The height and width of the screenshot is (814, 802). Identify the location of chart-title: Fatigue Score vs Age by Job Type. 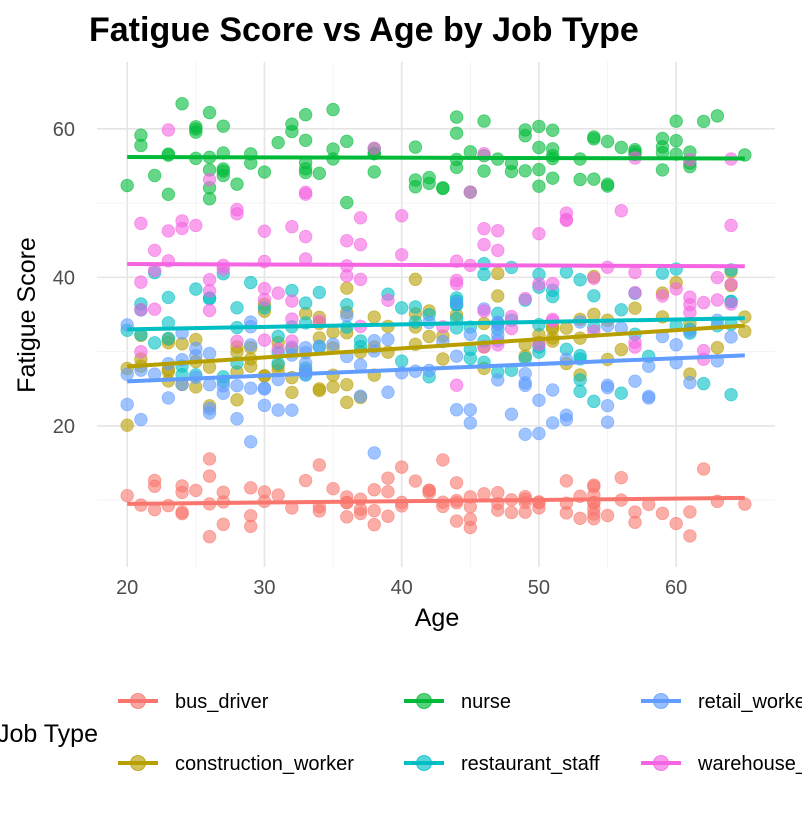
(364, 30).